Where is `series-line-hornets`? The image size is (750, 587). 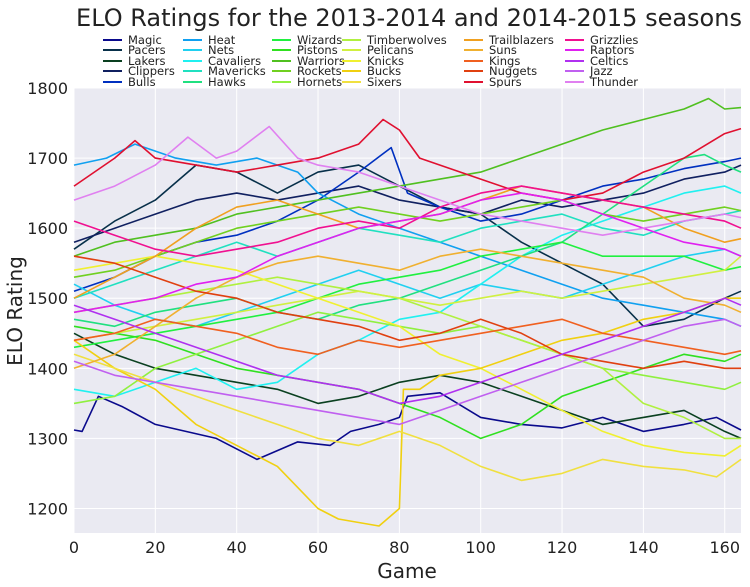 series-line-hornets is located at coordinates (407, 358).